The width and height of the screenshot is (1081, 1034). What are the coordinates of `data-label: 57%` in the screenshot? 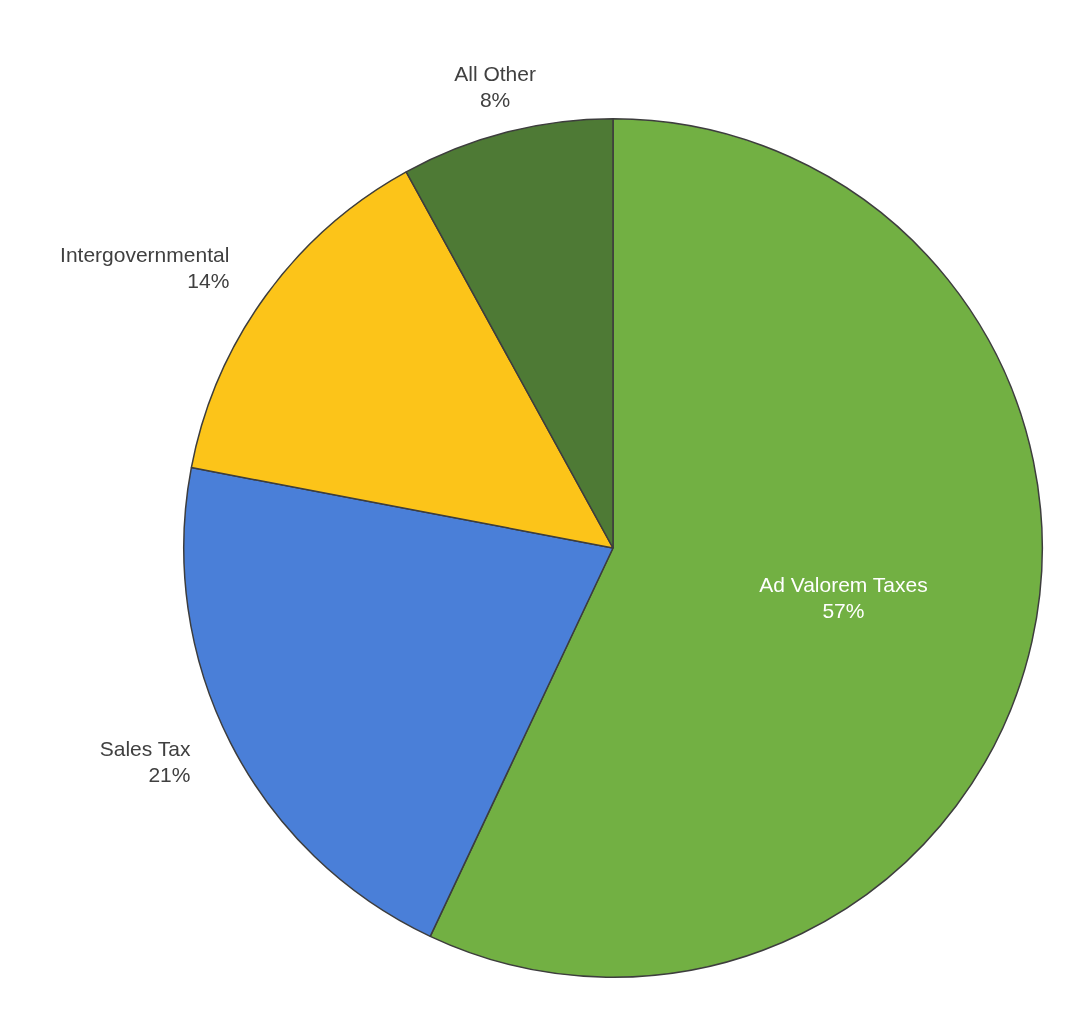 It's located at (843, 611).